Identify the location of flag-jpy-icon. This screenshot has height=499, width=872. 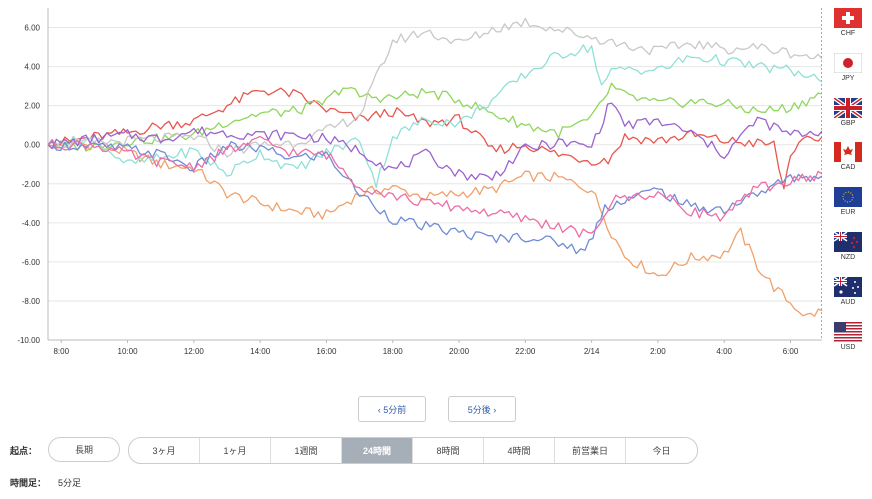
(848, 62).